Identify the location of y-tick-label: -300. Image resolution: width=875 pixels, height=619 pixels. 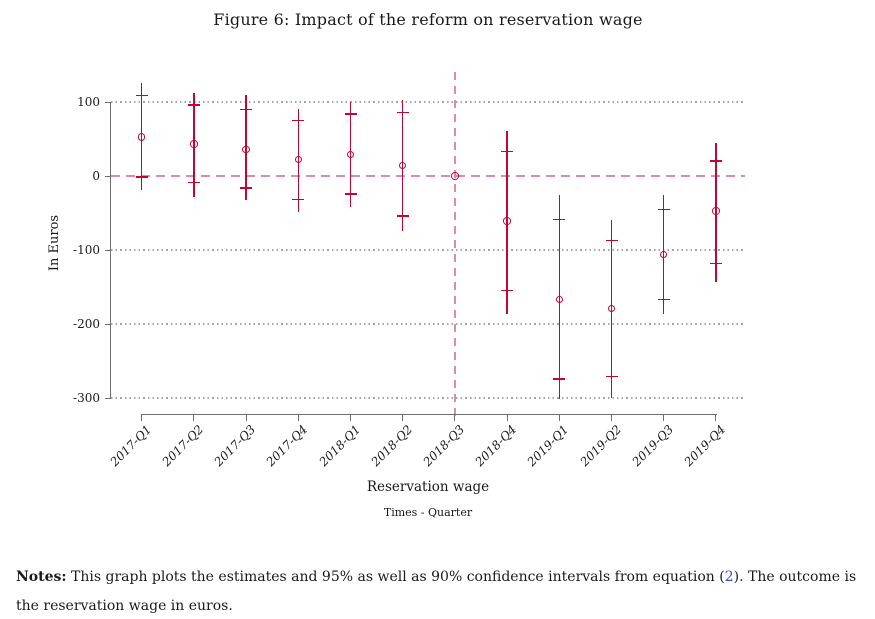
(86, 398).